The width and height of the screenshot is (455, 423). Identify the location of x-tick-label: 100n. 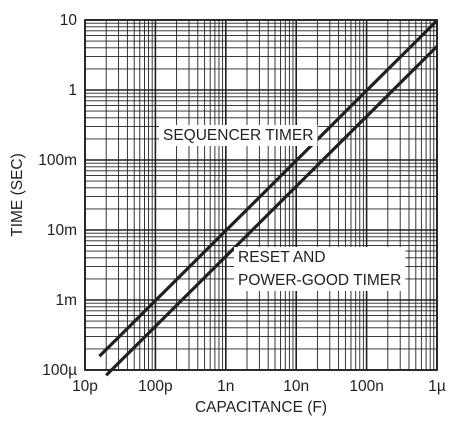
(366, 386).